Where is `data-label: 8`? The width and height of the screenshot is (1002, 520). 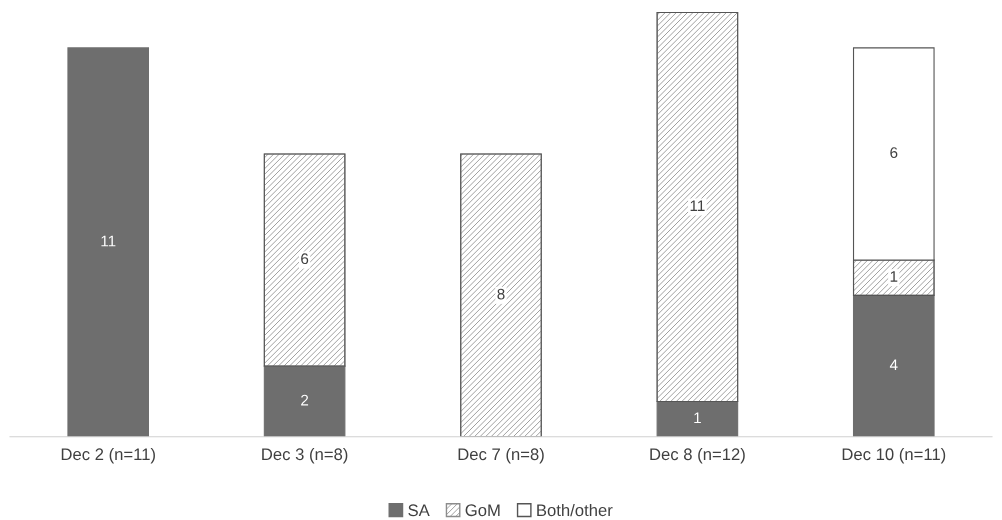
data-label: 8 is located at coordinates (501, 294).